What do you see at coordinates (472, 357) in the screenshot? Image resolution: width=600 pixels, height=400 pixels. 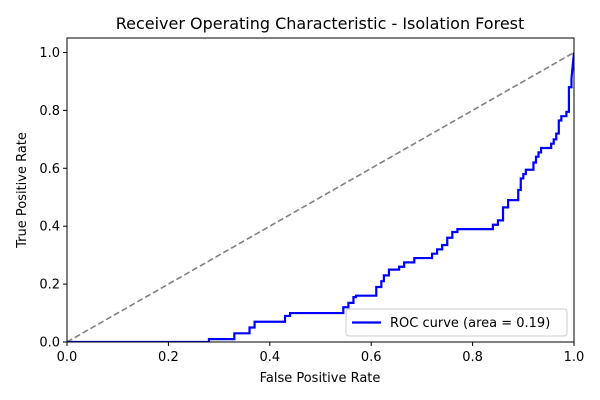 I see `x-tick-label: 0.8` at bounding box center [472, 357].